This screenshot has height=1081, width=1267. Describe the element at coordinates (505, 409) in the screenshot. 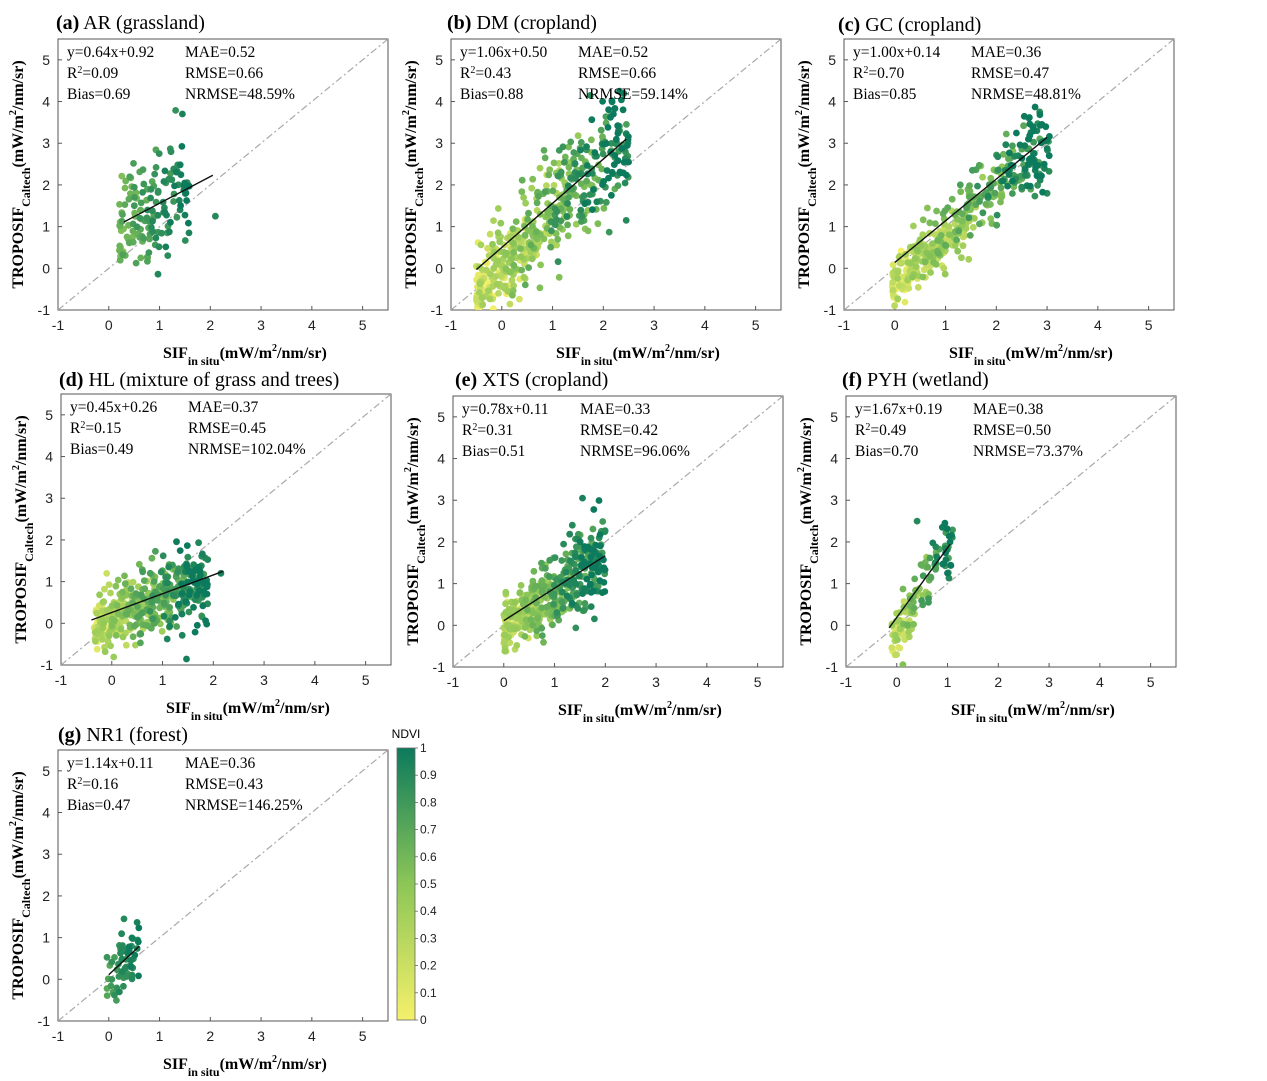

I see `stat-left: y=0.78x+0.11` at that location.